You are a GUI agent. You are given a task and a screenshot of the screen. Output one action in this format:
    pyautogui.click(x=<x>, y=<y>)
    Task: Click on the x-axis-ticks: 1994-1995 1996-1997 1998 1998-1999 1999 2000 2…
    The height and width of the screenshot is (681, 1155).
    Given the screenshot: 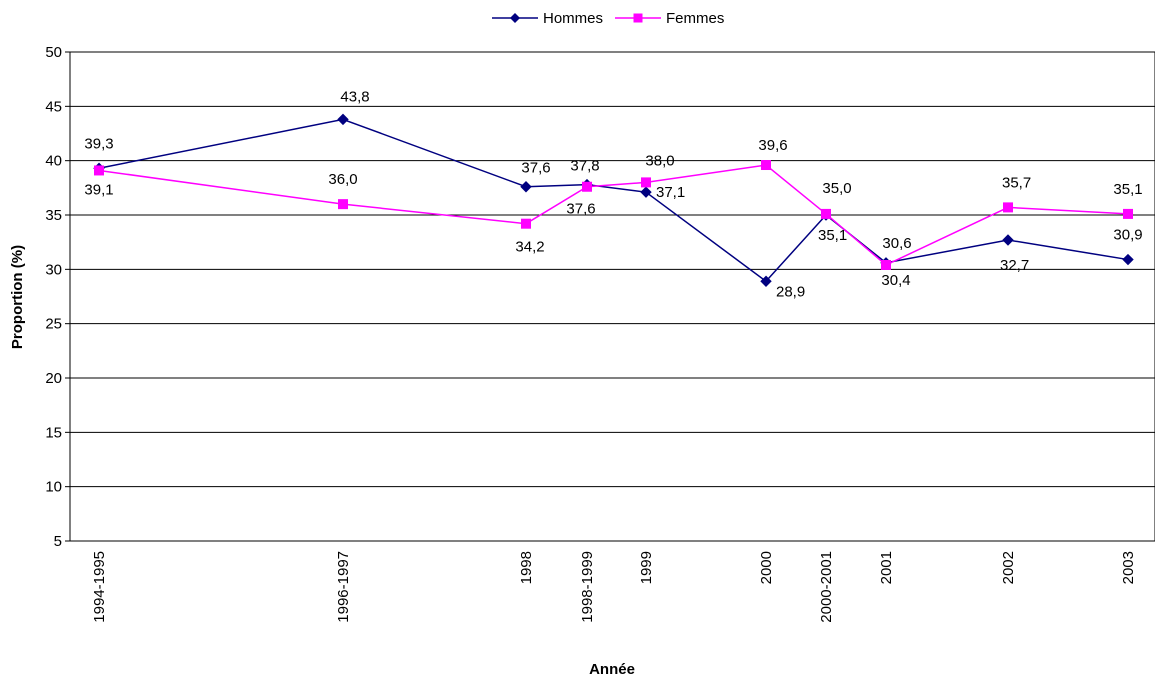 What is the action you would take?
    pyautogui.click(x=614, y=587)
    